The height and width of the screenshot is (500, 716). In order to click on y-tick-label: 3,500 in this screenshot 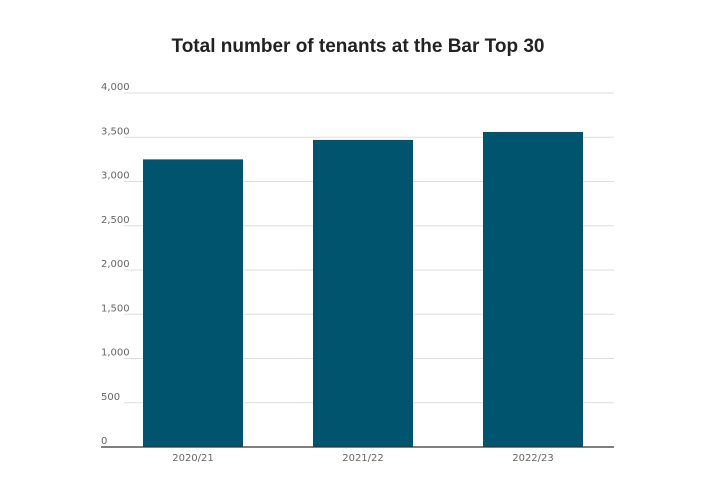, I will do `click(115, 131)`.